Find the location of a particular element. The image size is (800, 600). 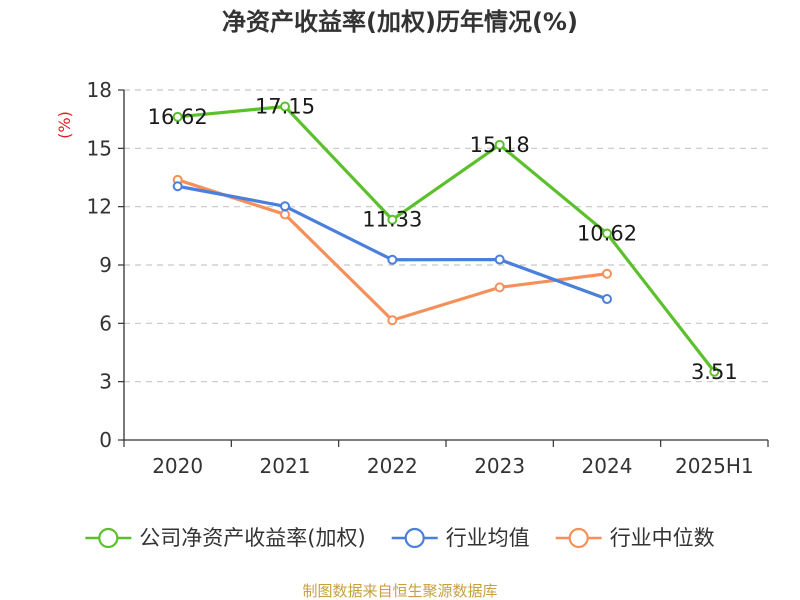

y-tick-label: 15 is located at coordinates (99, 148).